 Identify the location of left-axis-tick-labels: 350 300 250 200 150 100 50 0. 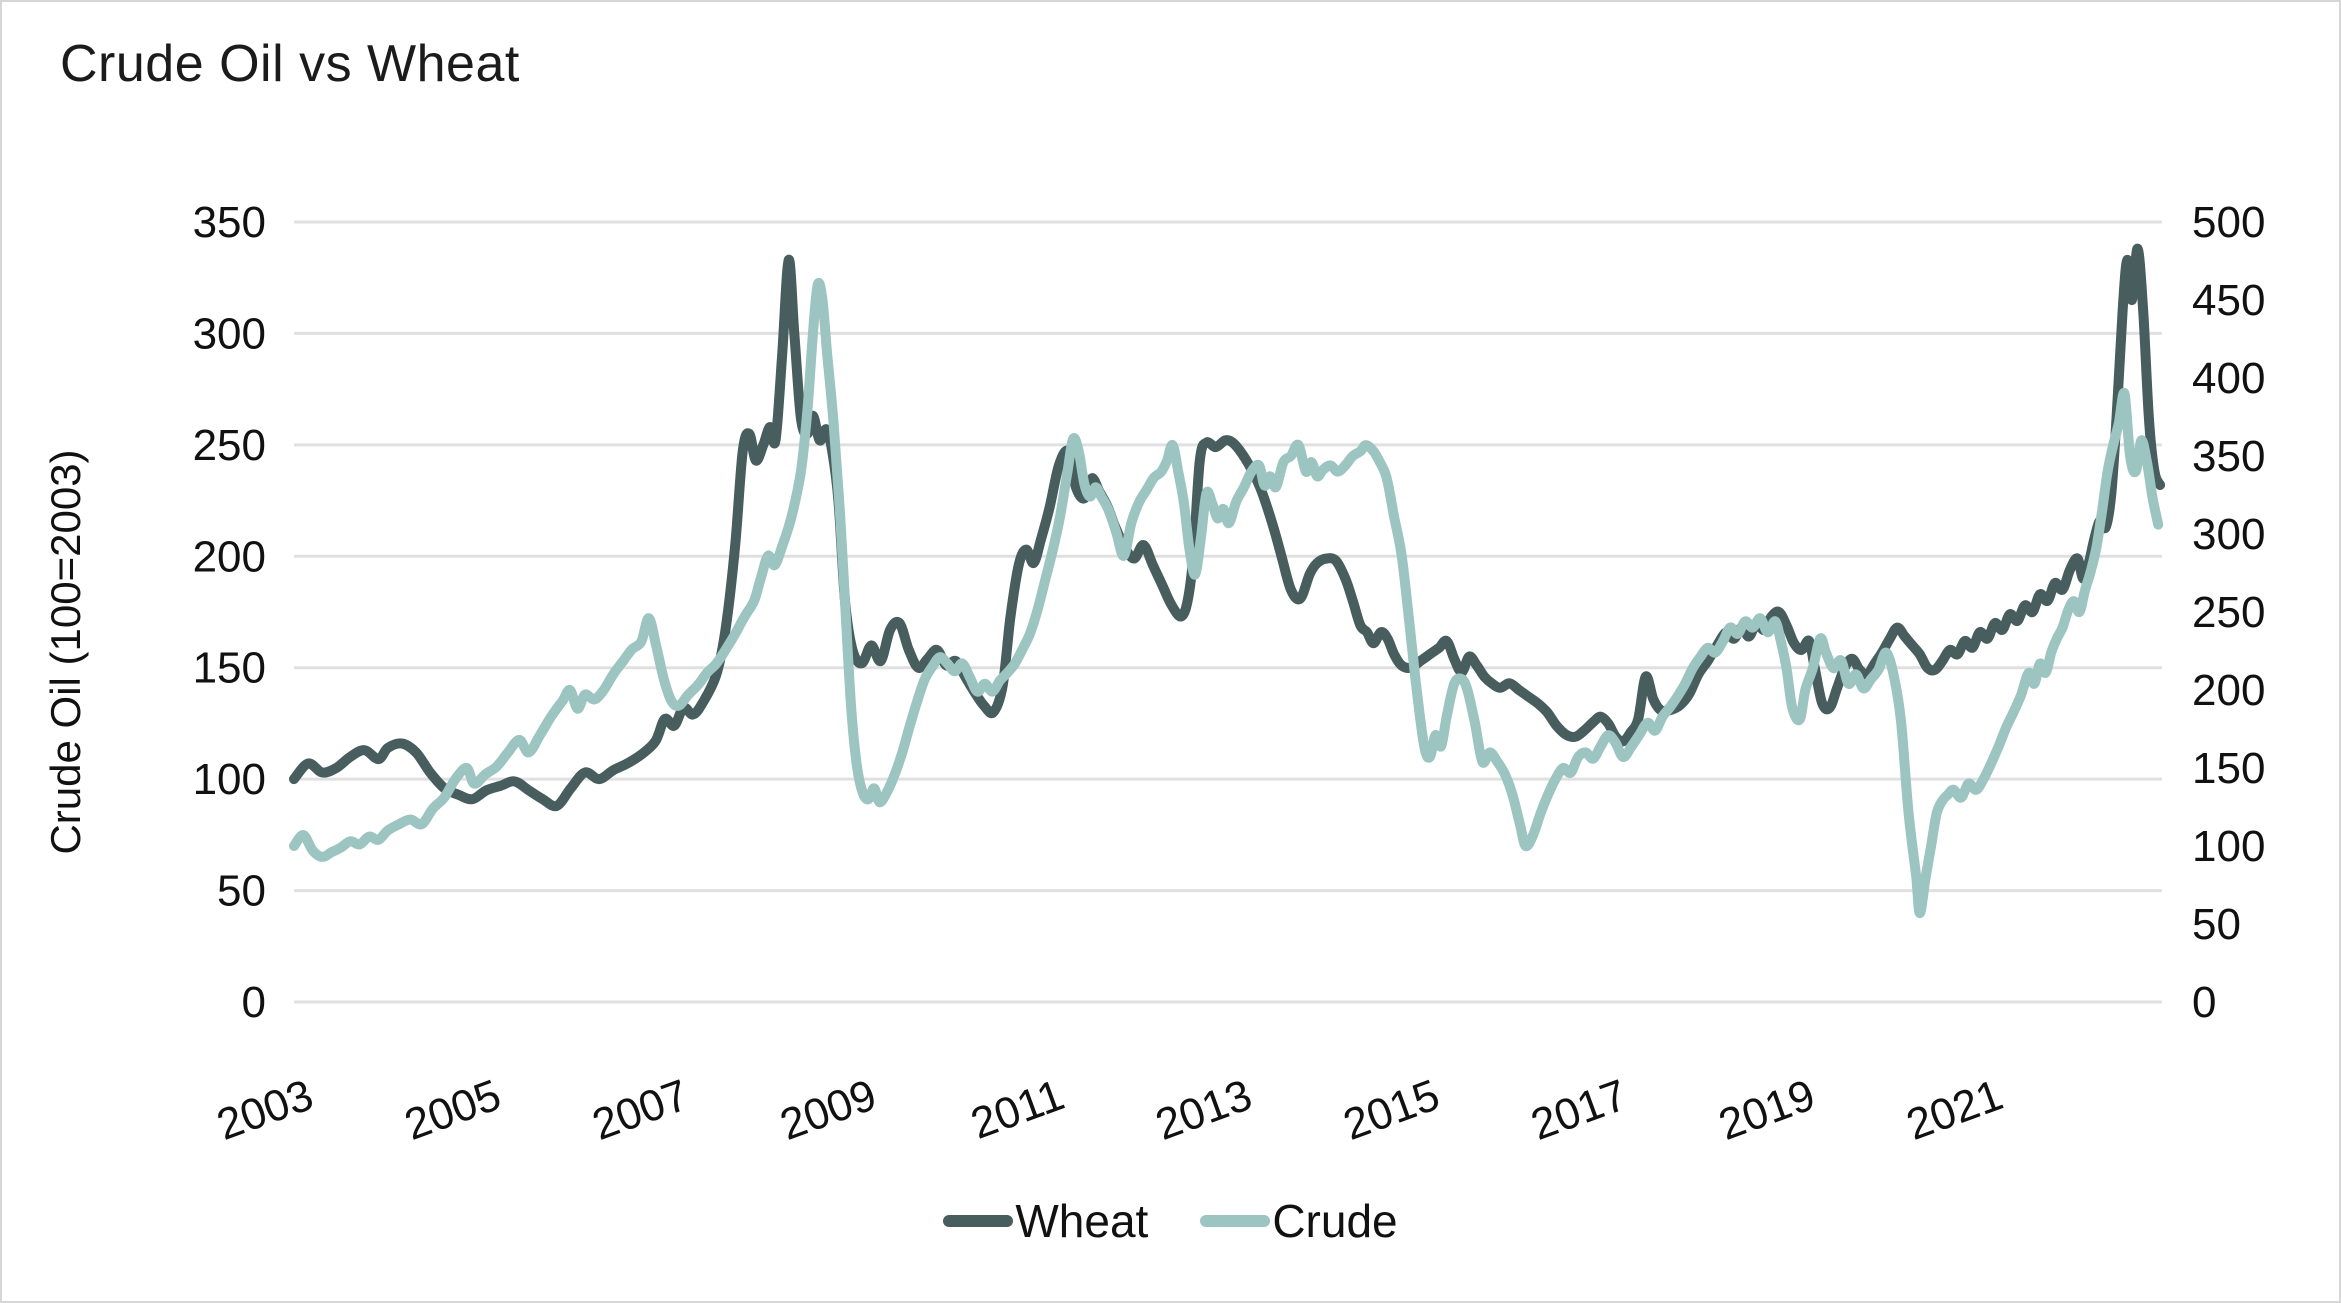
(229, 612).